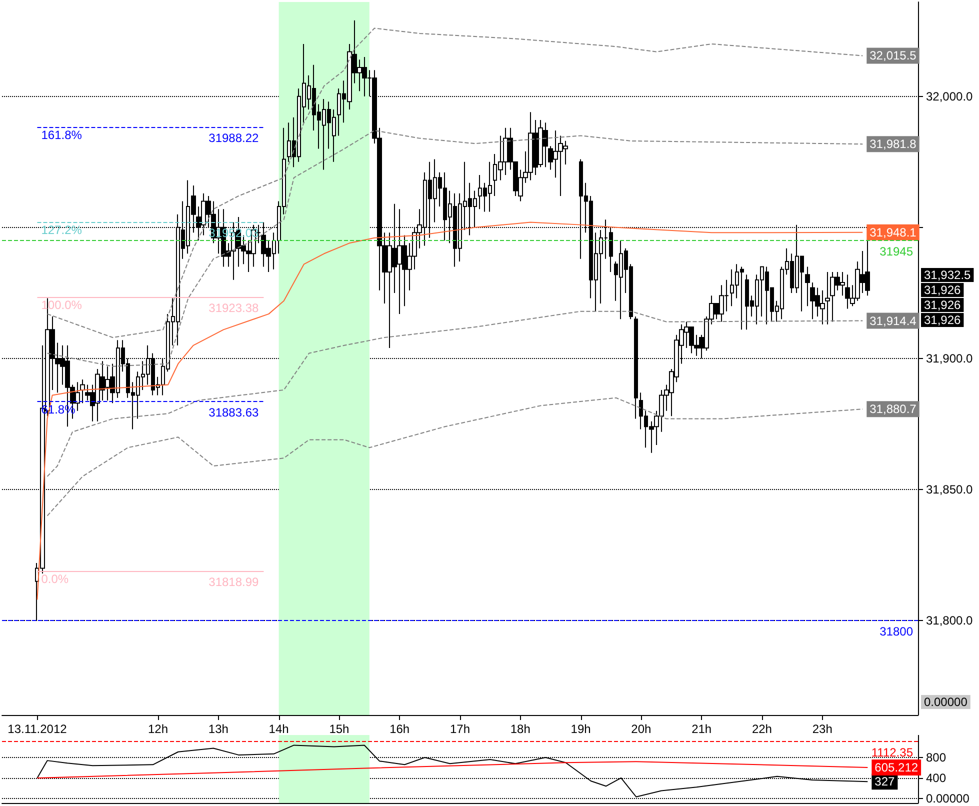  Describe the element at coordinates (822, 729) in the screenshot. I see `x-tick-label: 23h` at that location.